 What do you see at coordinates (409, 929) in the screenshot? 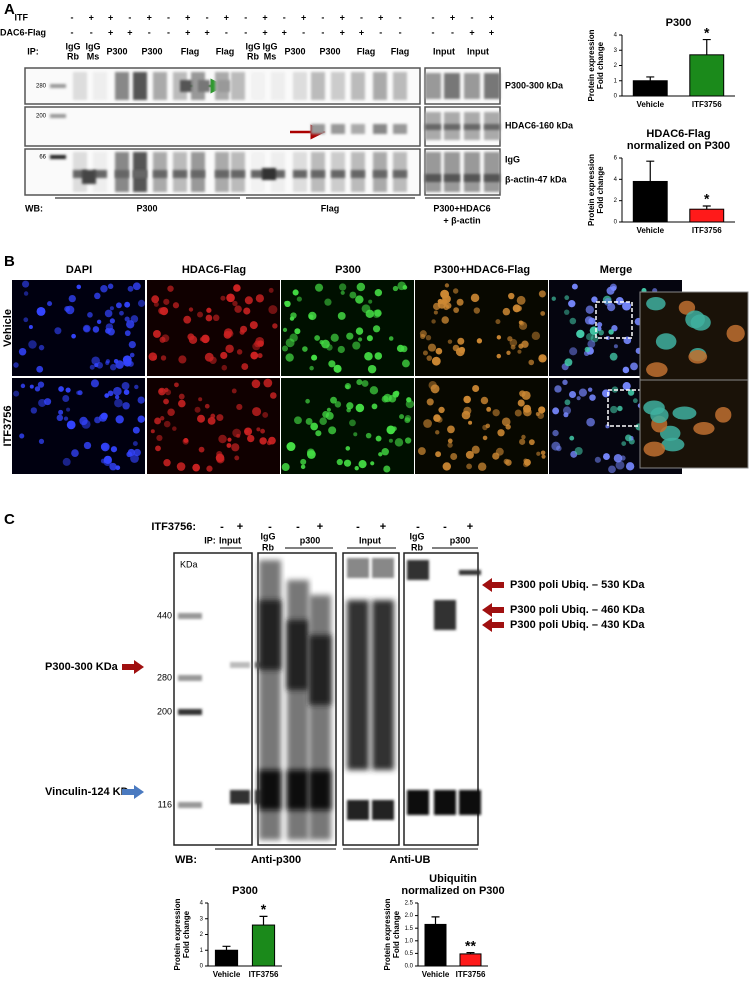
I see `y-tick-label: 1.5` at bounding box center [409, 929].